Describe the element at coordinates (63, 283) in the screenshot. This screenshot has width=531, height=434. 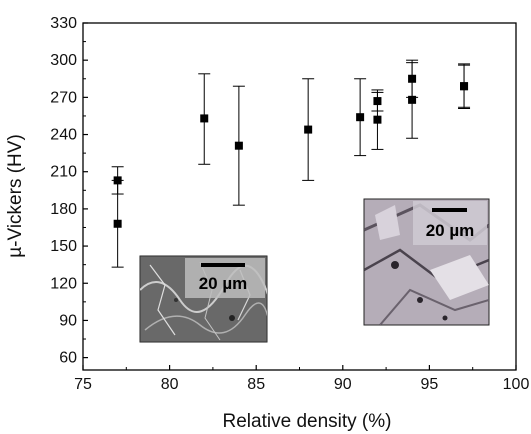
I see `y-tick-label: 120` at that location.